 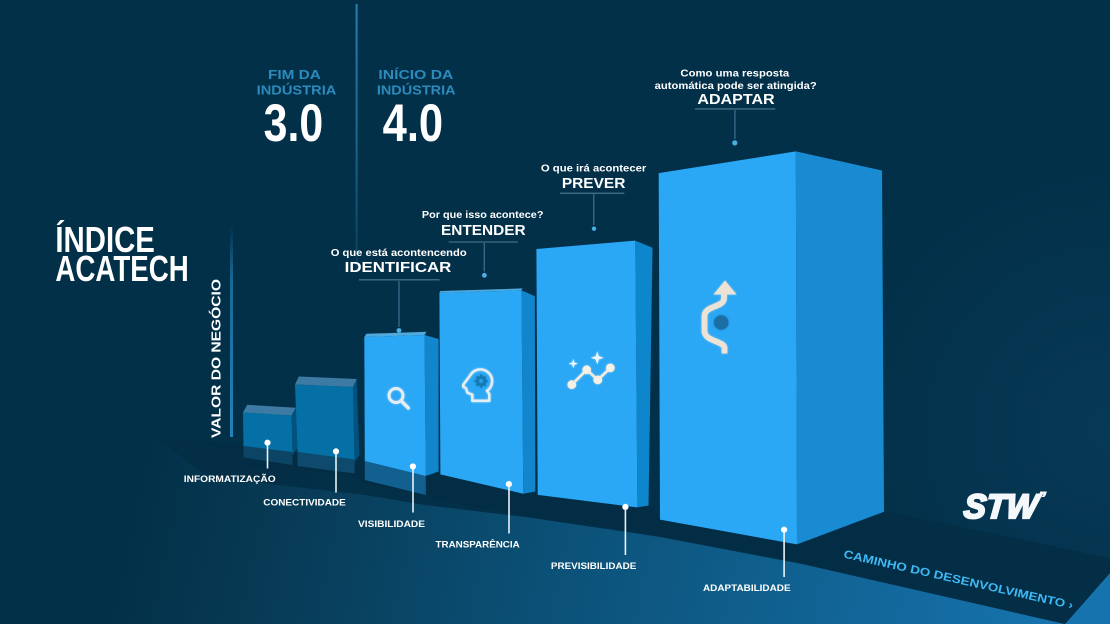 I want to click on svg-text: INÍCIO DA, so click(x=415, y=74).